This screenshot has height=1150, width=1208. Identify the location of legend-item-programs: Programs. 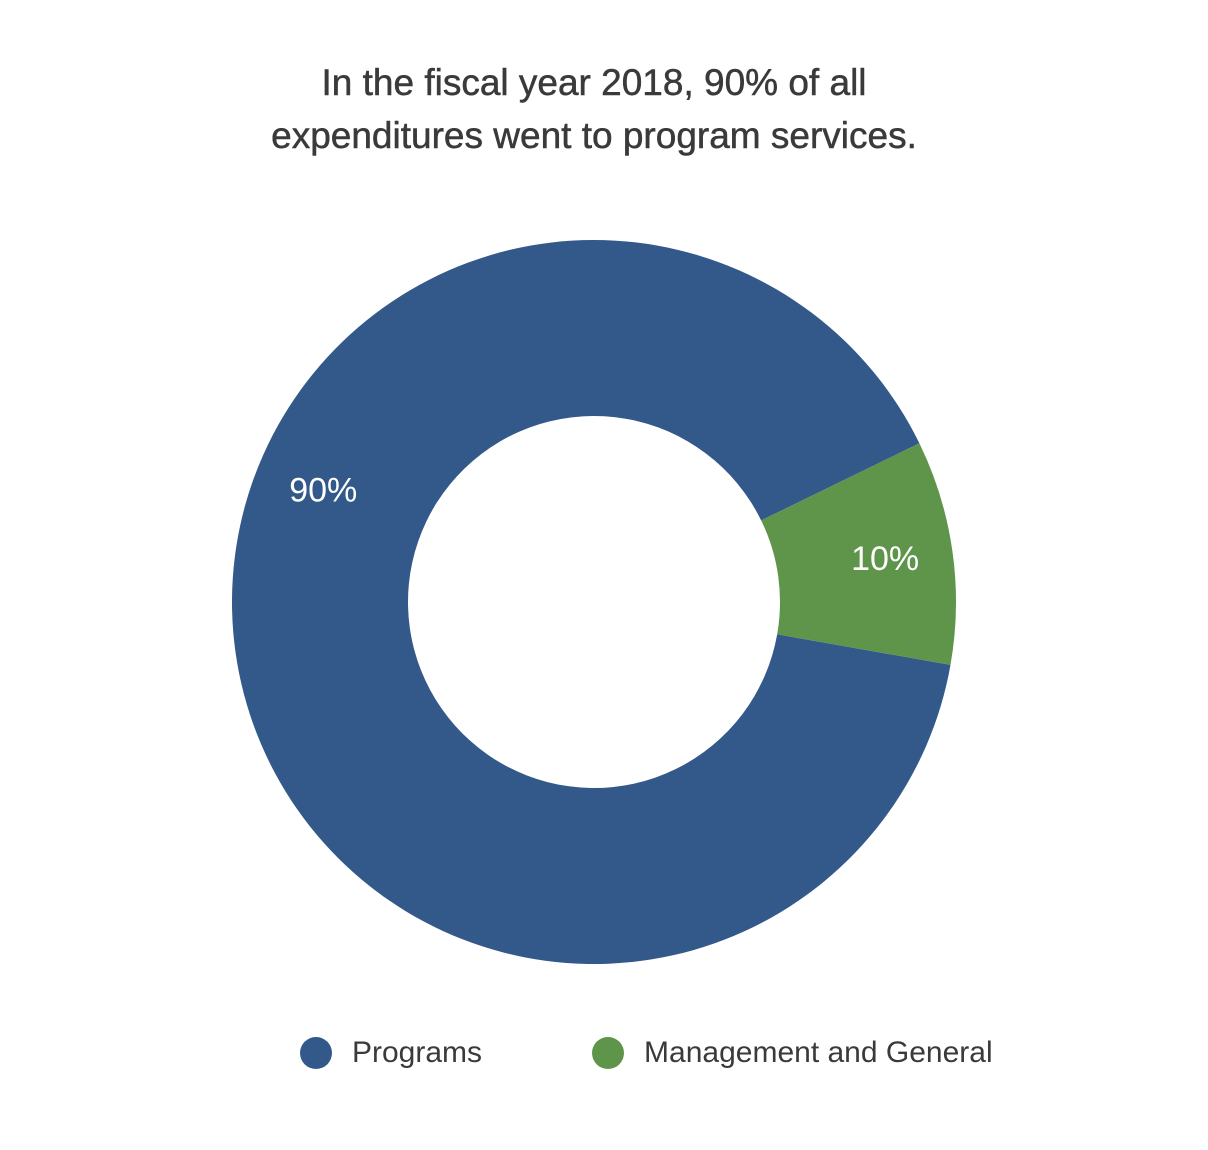
(391, 1053).